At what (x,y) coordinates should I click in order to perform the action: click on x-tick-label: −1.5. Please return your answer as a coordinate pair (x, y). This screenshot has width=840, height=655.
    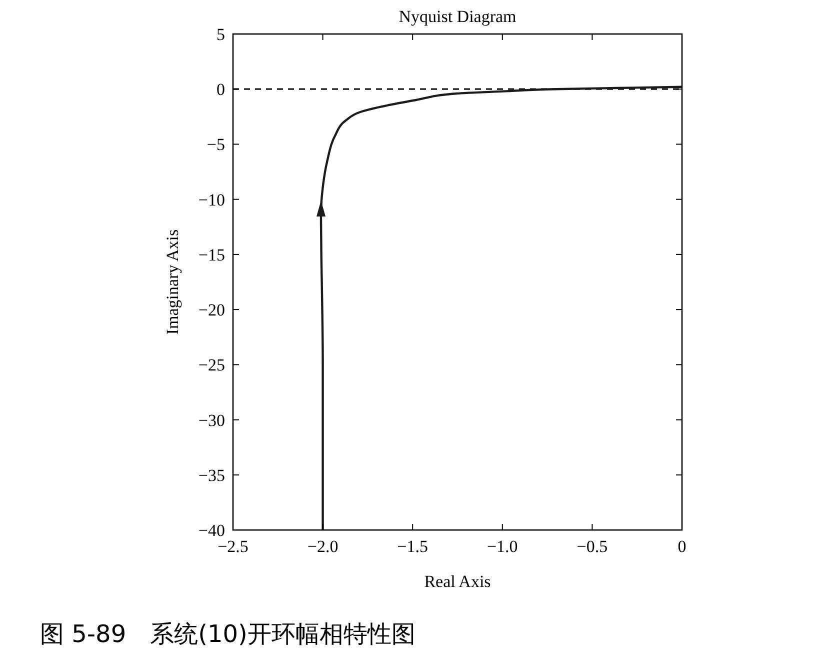
    Looking at the image, I should click on (412, 546).